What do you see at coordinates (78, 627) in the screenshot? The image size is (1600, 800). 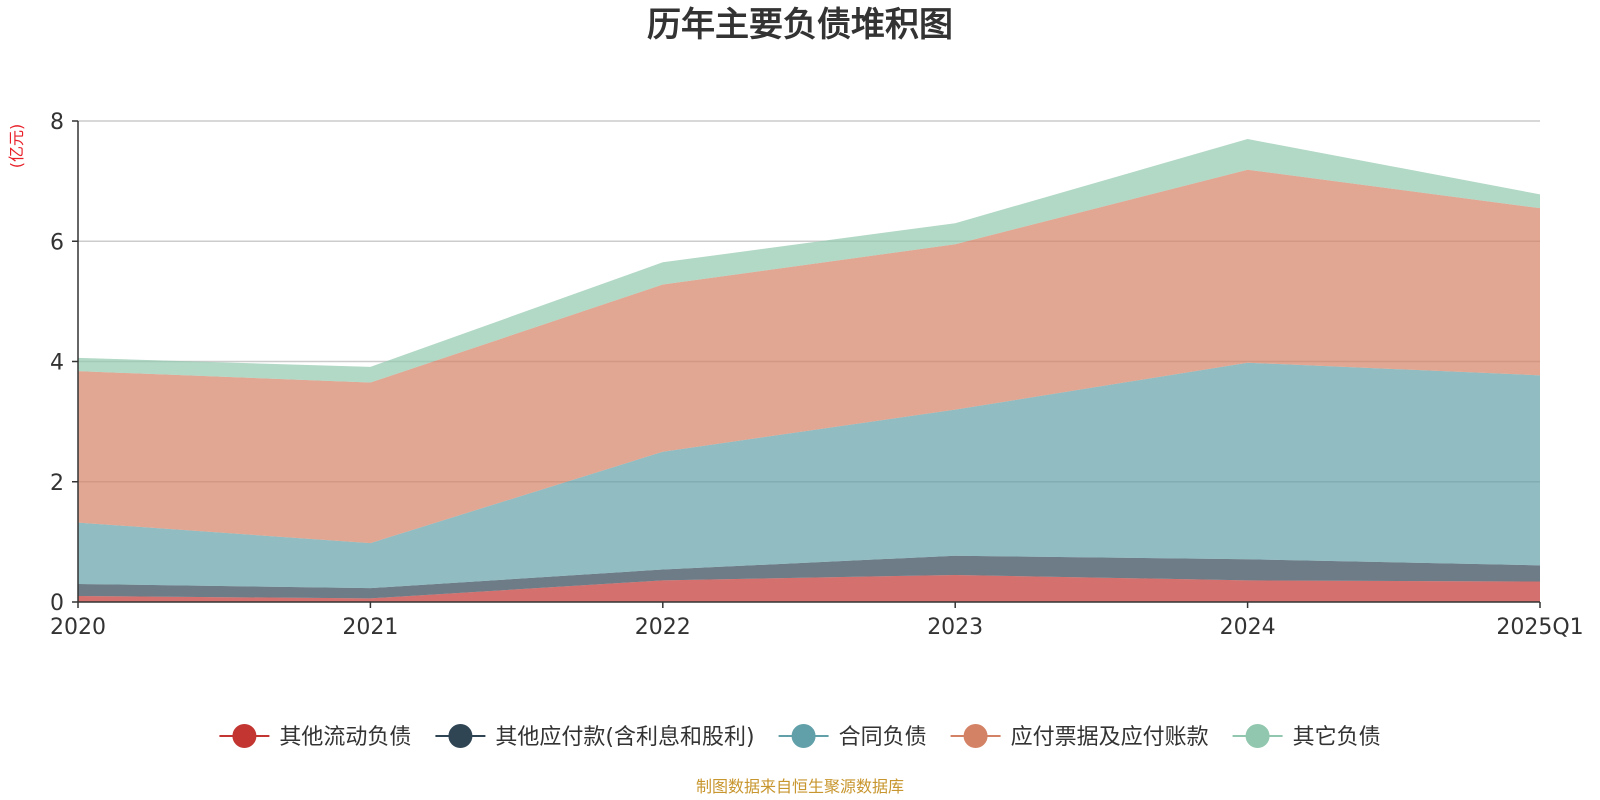 I see `x-tick-label: 2020` at bounding box center [78, 627].